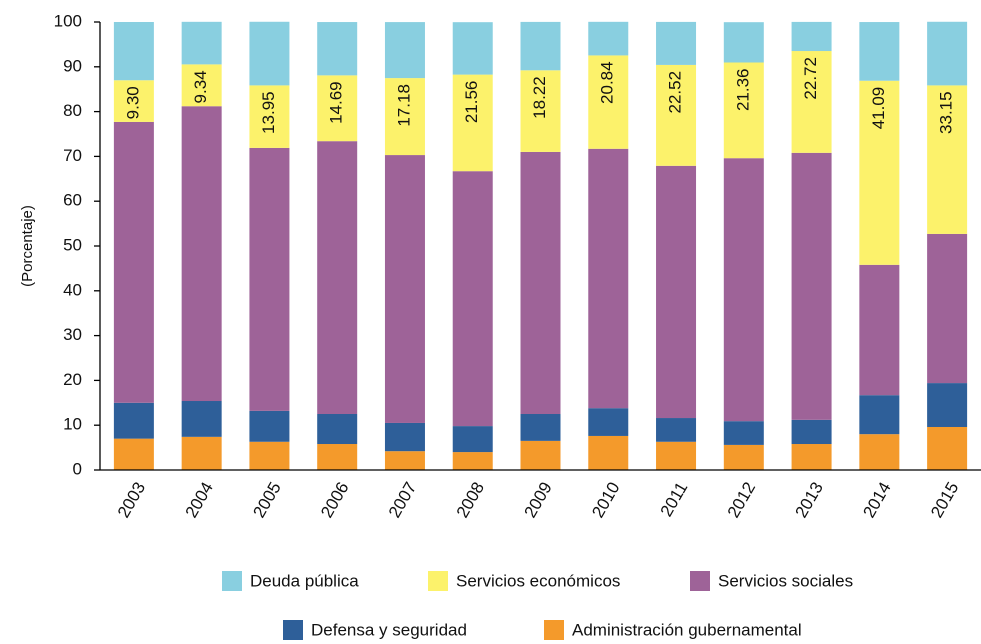  Describe the element at coordinates (674, 499) in the screenshot. I see `x-tick-label: 2011` at that location.